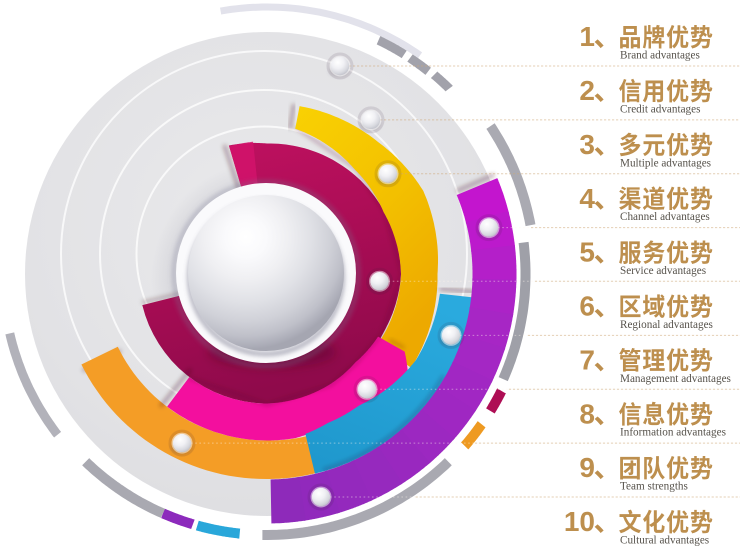 Image resolution: width=740 pixels, height=546 pixels. I want to click on svg-text: 8, so click(587, 413).